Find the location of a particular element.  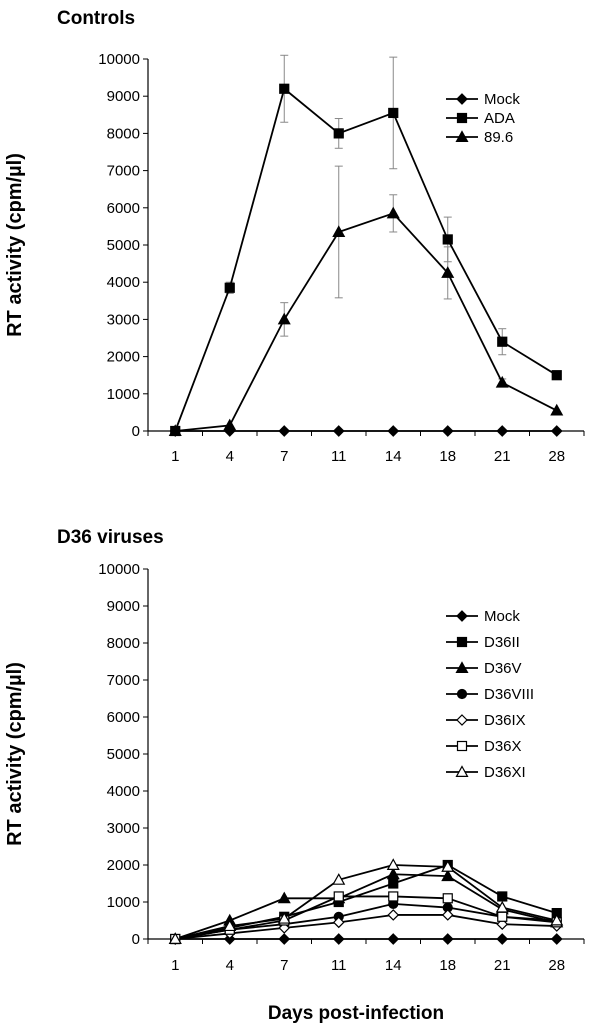

d36-y-tick-label: 10000 is located at coordinates (119, 569).